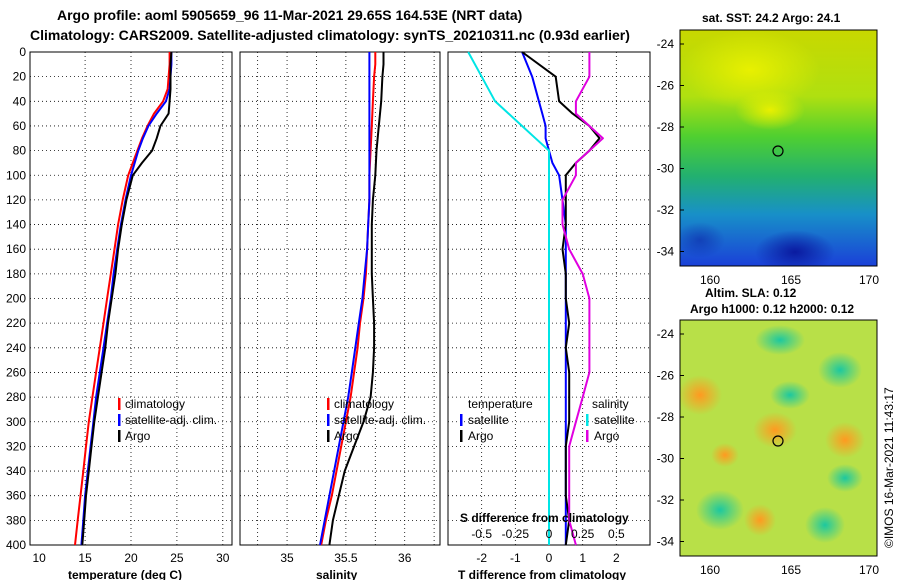 Image resolution: width=900 pixels, height=580 pixels. Describe the element at coordinates (587, 420) in the screenshot. I see `legend-swatch-sal-satellite` at that location.